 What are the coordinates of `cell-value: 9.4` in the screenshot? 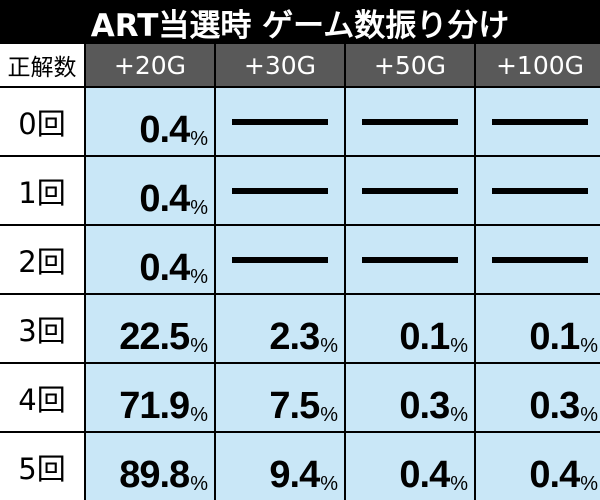 It's located at (294, 475).